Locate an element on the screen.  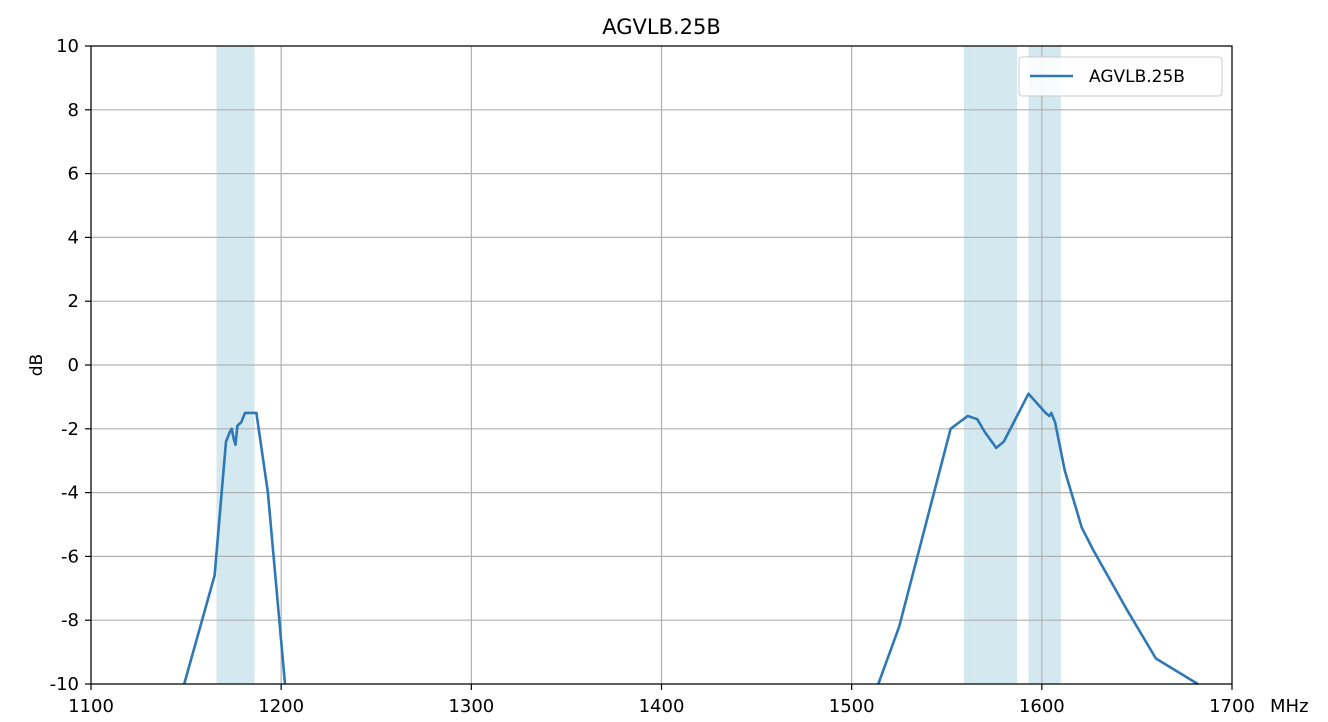
x-tick-label: 1100 is located at coordinates (91, 706).